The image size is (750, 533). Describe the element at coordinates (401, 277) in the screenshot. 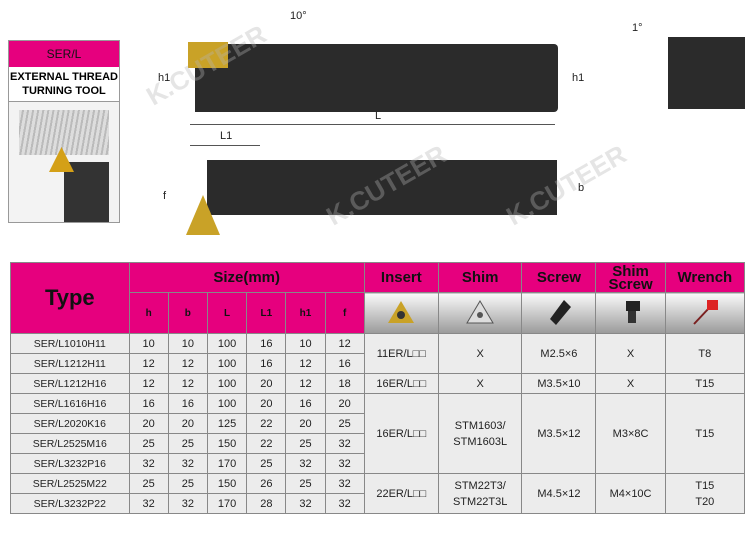

I see `insert-header: Insert` at that location.